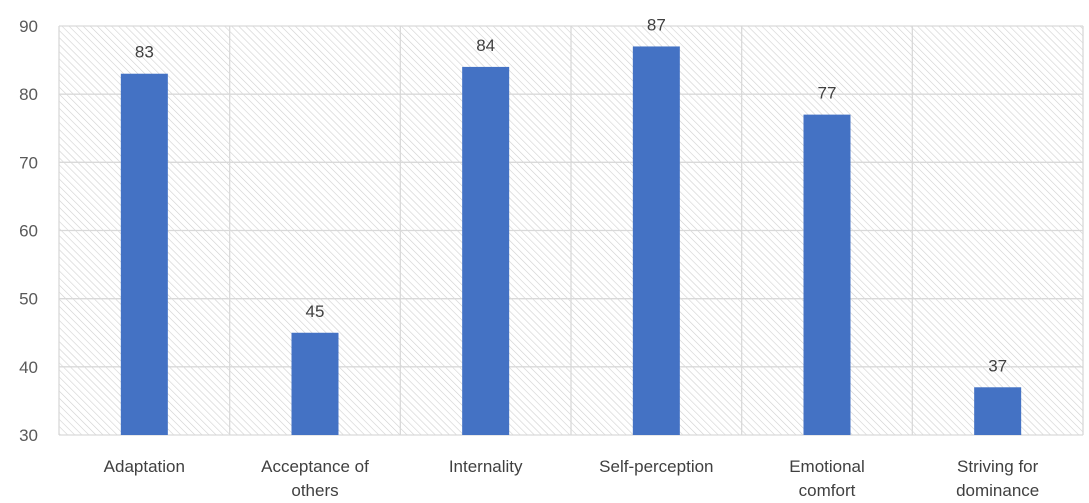  I want to click on x-category-label: Striving for, so click(998, 466).